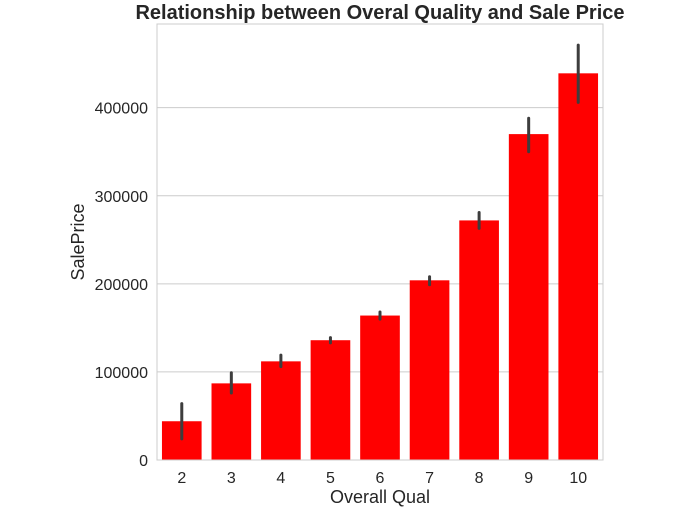 The image size is (685, 523). Describe the element at coordinates (181, 478) in the screenshot. I see `x-tick-label: 2` at that location.